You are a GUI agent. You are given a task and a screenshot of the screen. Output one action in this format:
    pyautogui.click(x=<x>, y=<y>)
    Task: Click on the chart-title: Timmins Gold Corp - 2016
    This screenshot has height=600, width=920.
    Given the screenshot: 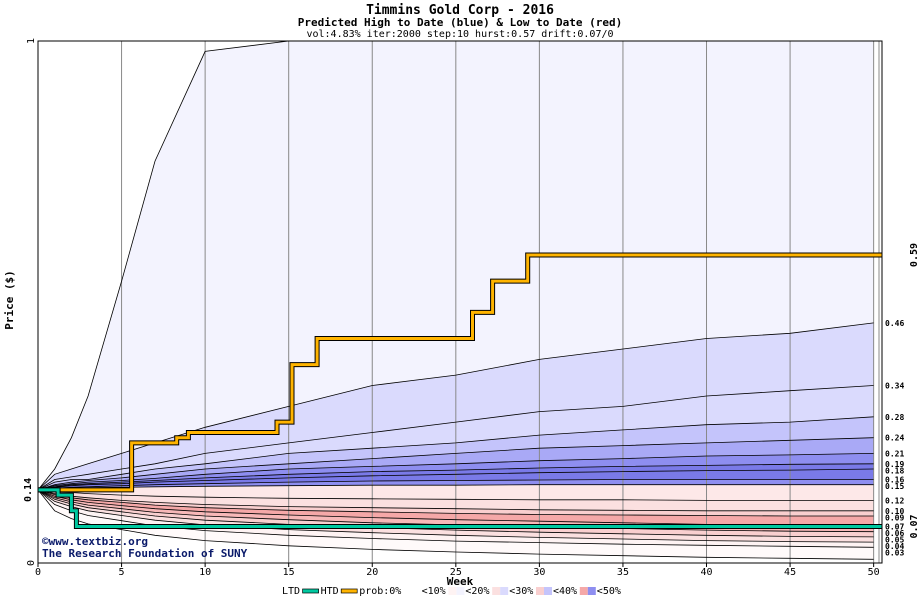 What is the action you would take?
    pyautogui.click(x=460, y=10)
    